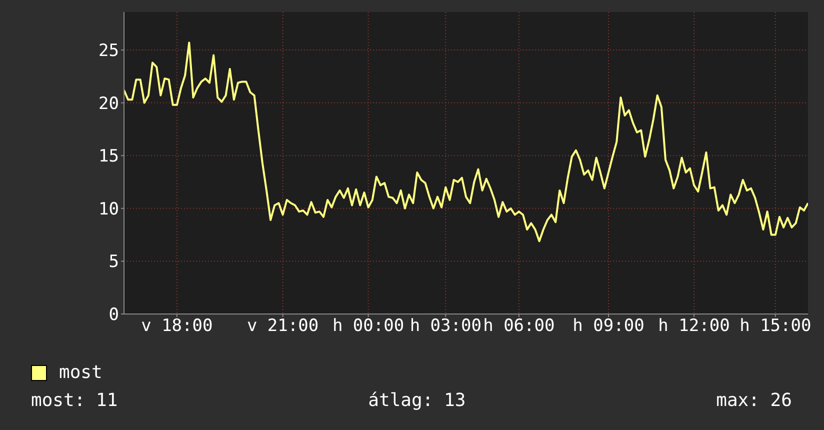  What do you see at coordinates (519, 326) in the screenshot?
I see `x-tick-label: h 06:00` at bounding box center [519, 326].